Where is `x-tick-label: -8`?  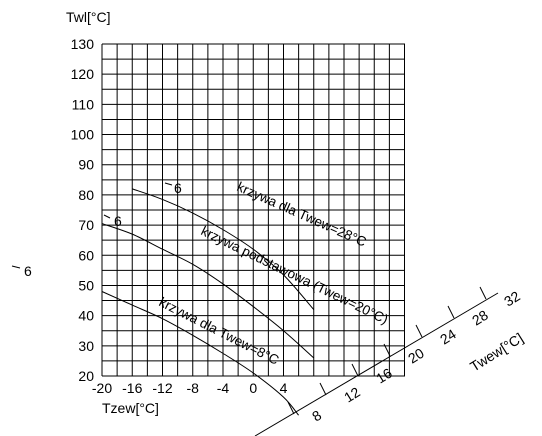 x-tick-label: -8 is located at coordinates (193, 388).